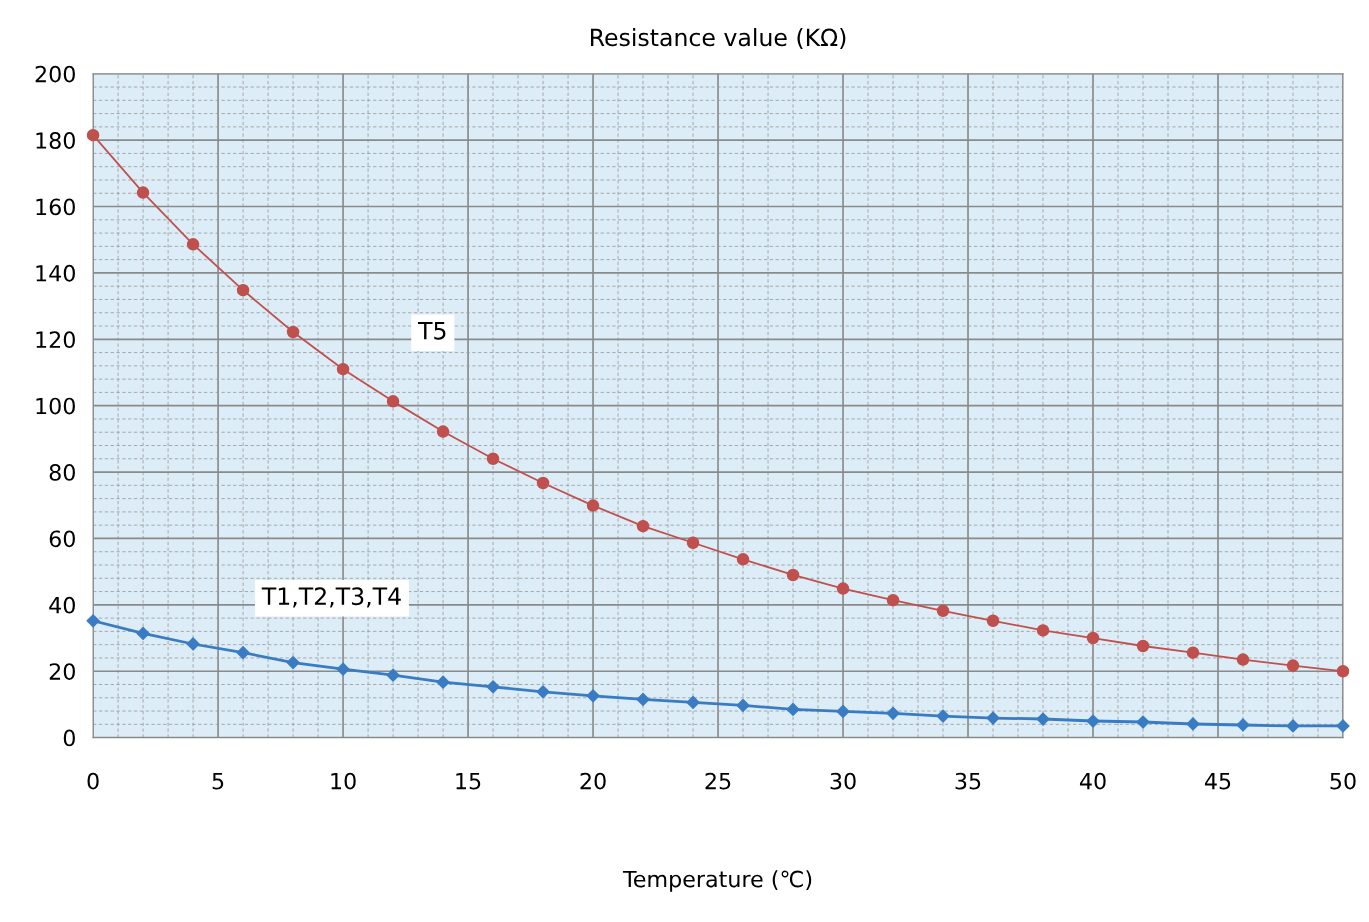  I want to click on text: T5, so click(432, 331).